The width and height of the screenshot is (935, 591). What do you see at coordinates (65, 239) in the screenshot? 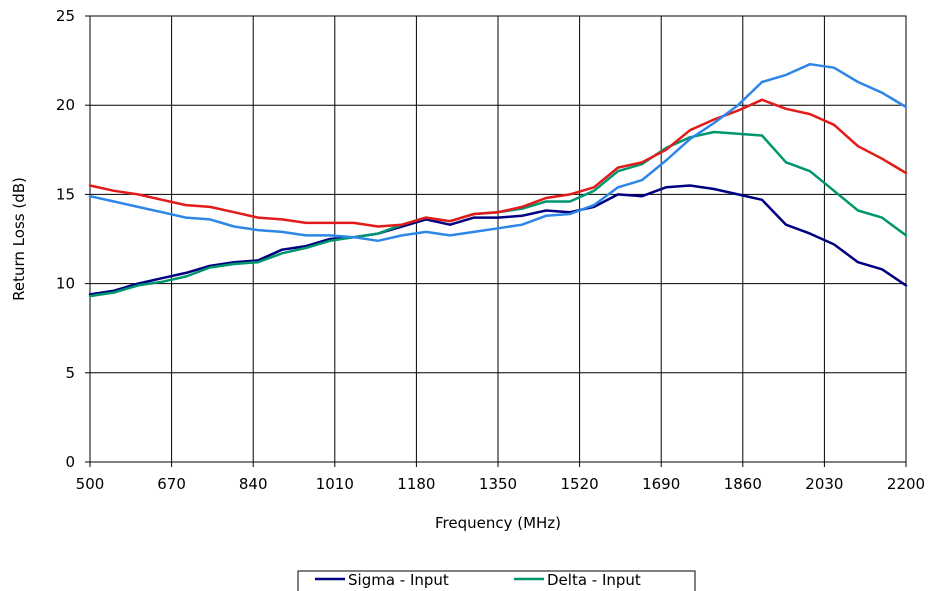
I see `y-axis-tick-labels: 0 5 10 15 20 25` at bounding box center [65, 239].